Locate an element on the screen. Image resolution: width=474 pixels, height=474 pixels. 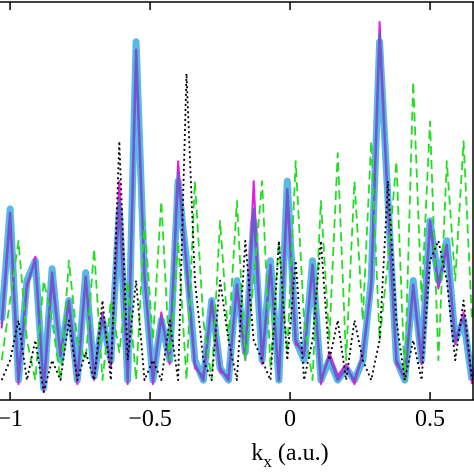
x-label-main: k is located at coordinates (257, 453).